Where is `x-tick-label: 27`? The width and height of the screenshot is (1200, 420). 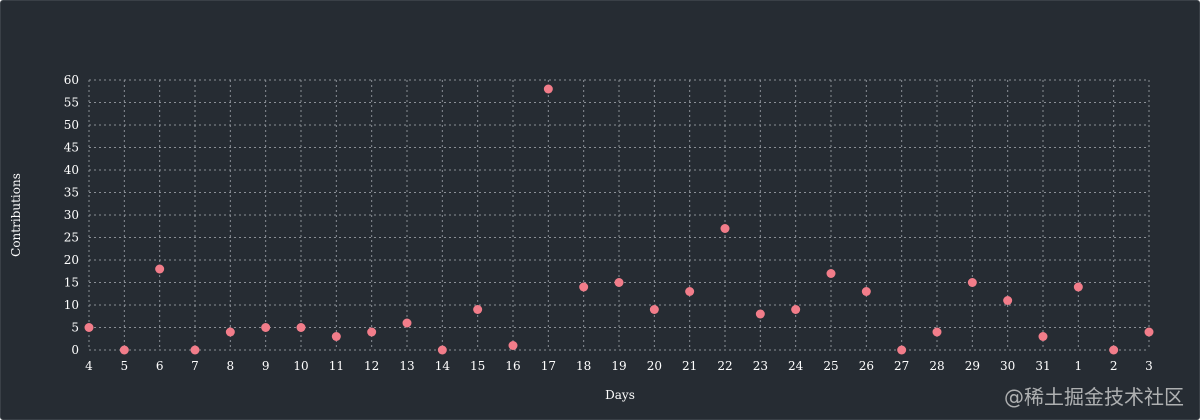 x-tick-label: 27 is located at coordinates (901, 366).